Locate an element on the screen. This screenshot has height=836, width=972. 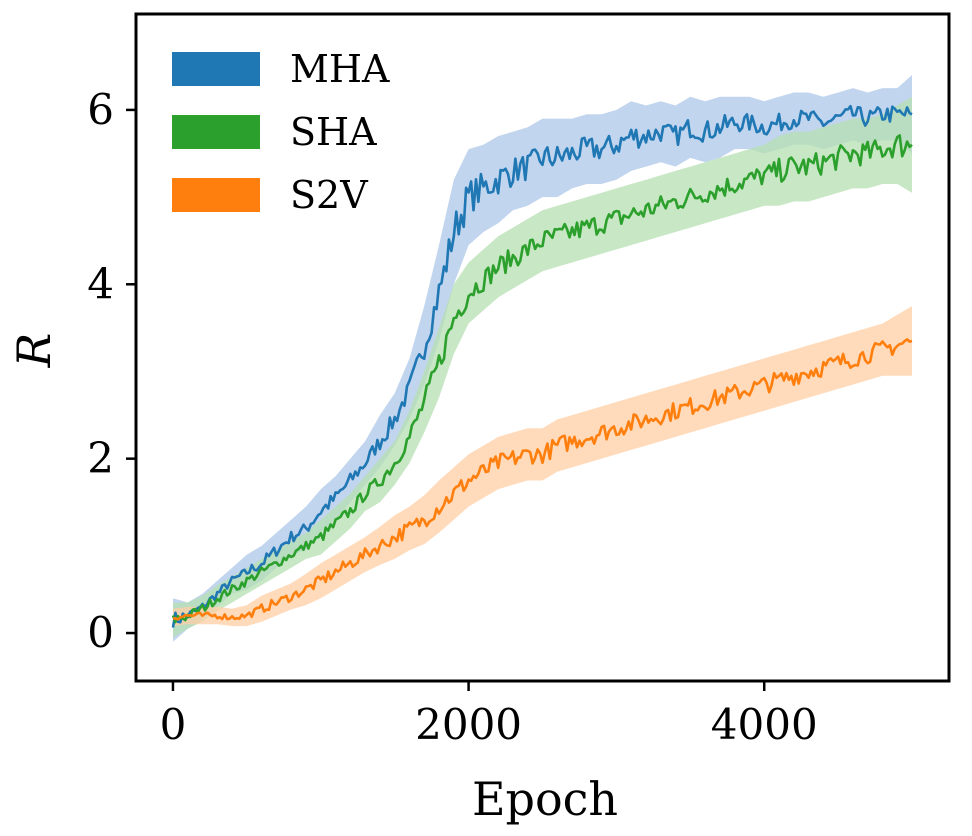
sha-legend-label: SHA is located at coordinates (333, 132).